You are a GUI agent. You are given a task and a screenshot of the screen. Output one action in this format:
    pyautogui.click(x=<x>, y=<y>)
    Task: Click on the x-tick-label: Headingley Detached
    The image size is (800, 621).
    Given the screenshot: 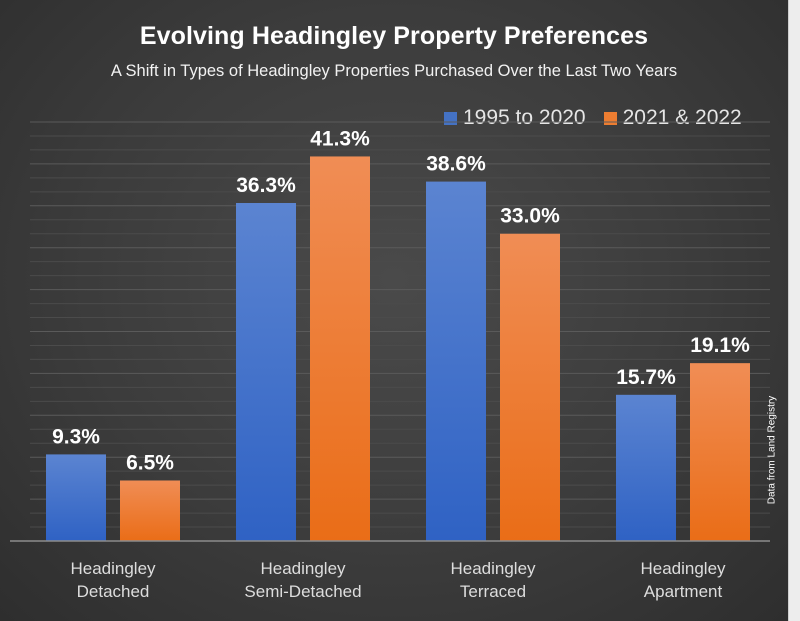 What is the action you would take?
    pyautogui.click(x=113, y=580)
    